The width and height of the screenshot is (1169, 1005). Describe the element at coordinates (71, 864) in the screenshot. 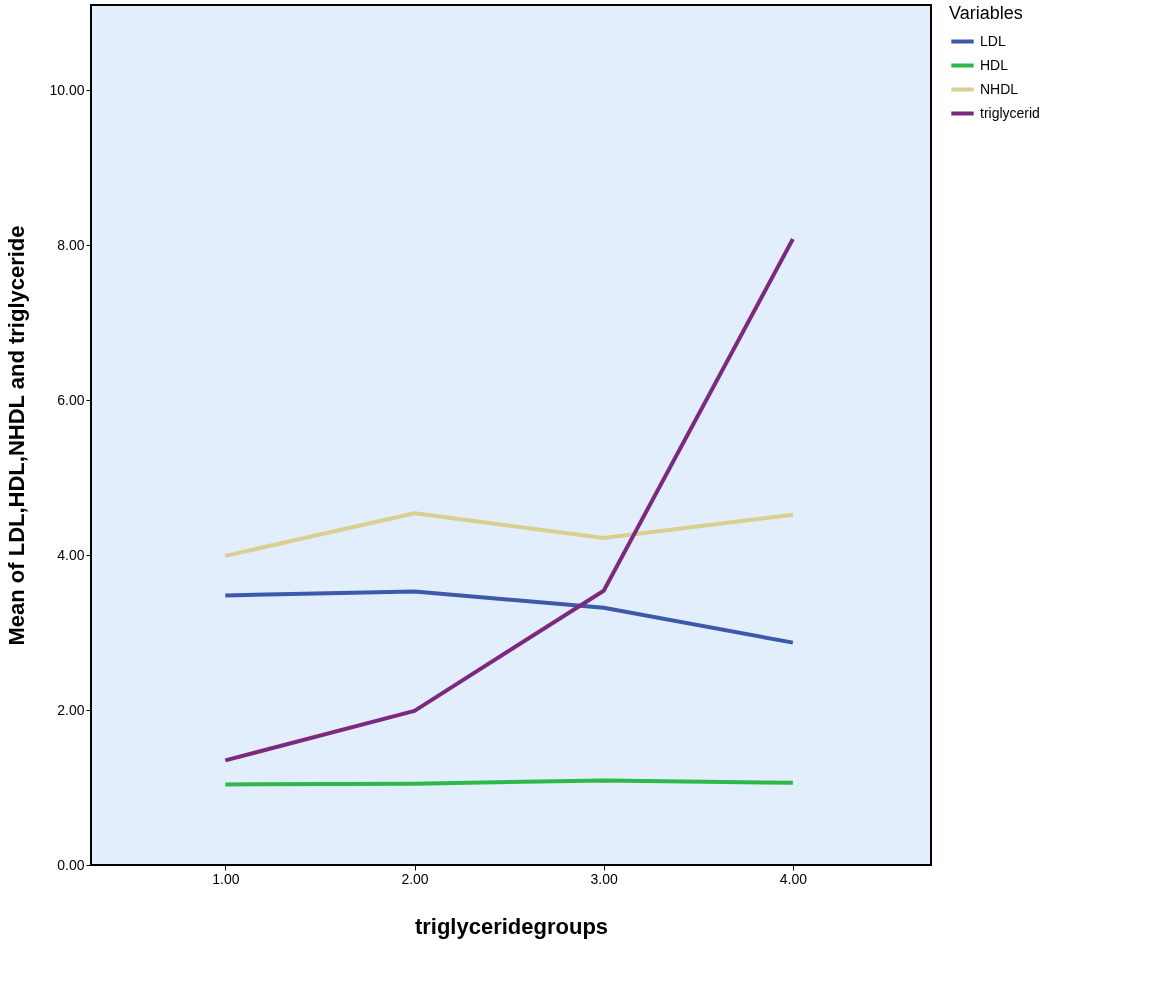

I see `y-tick-label: 0.00` at that location.